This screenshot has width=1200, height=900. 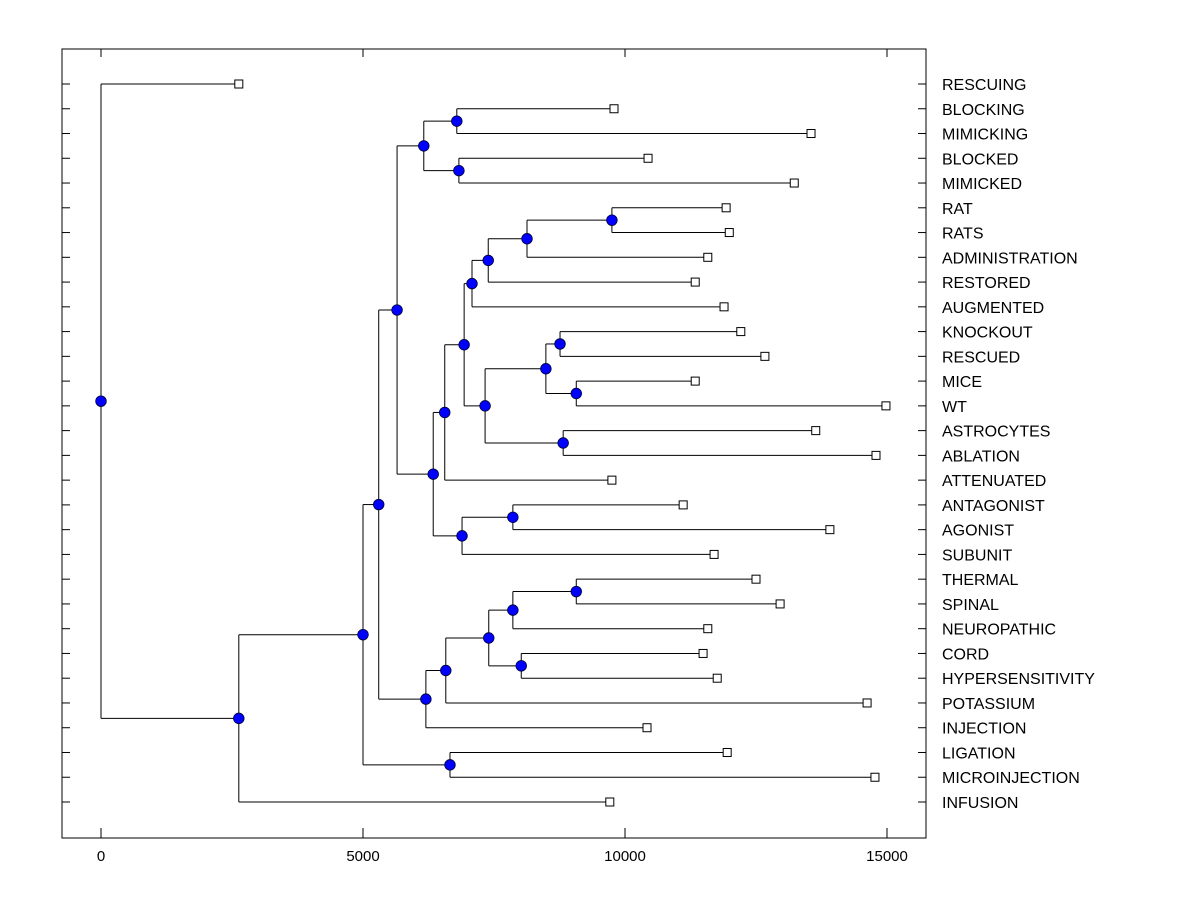 What do you see at coordinates (887, 856) in the screenshot?
I see `x-tick-label: 15000` at bounding box center [887, 856].